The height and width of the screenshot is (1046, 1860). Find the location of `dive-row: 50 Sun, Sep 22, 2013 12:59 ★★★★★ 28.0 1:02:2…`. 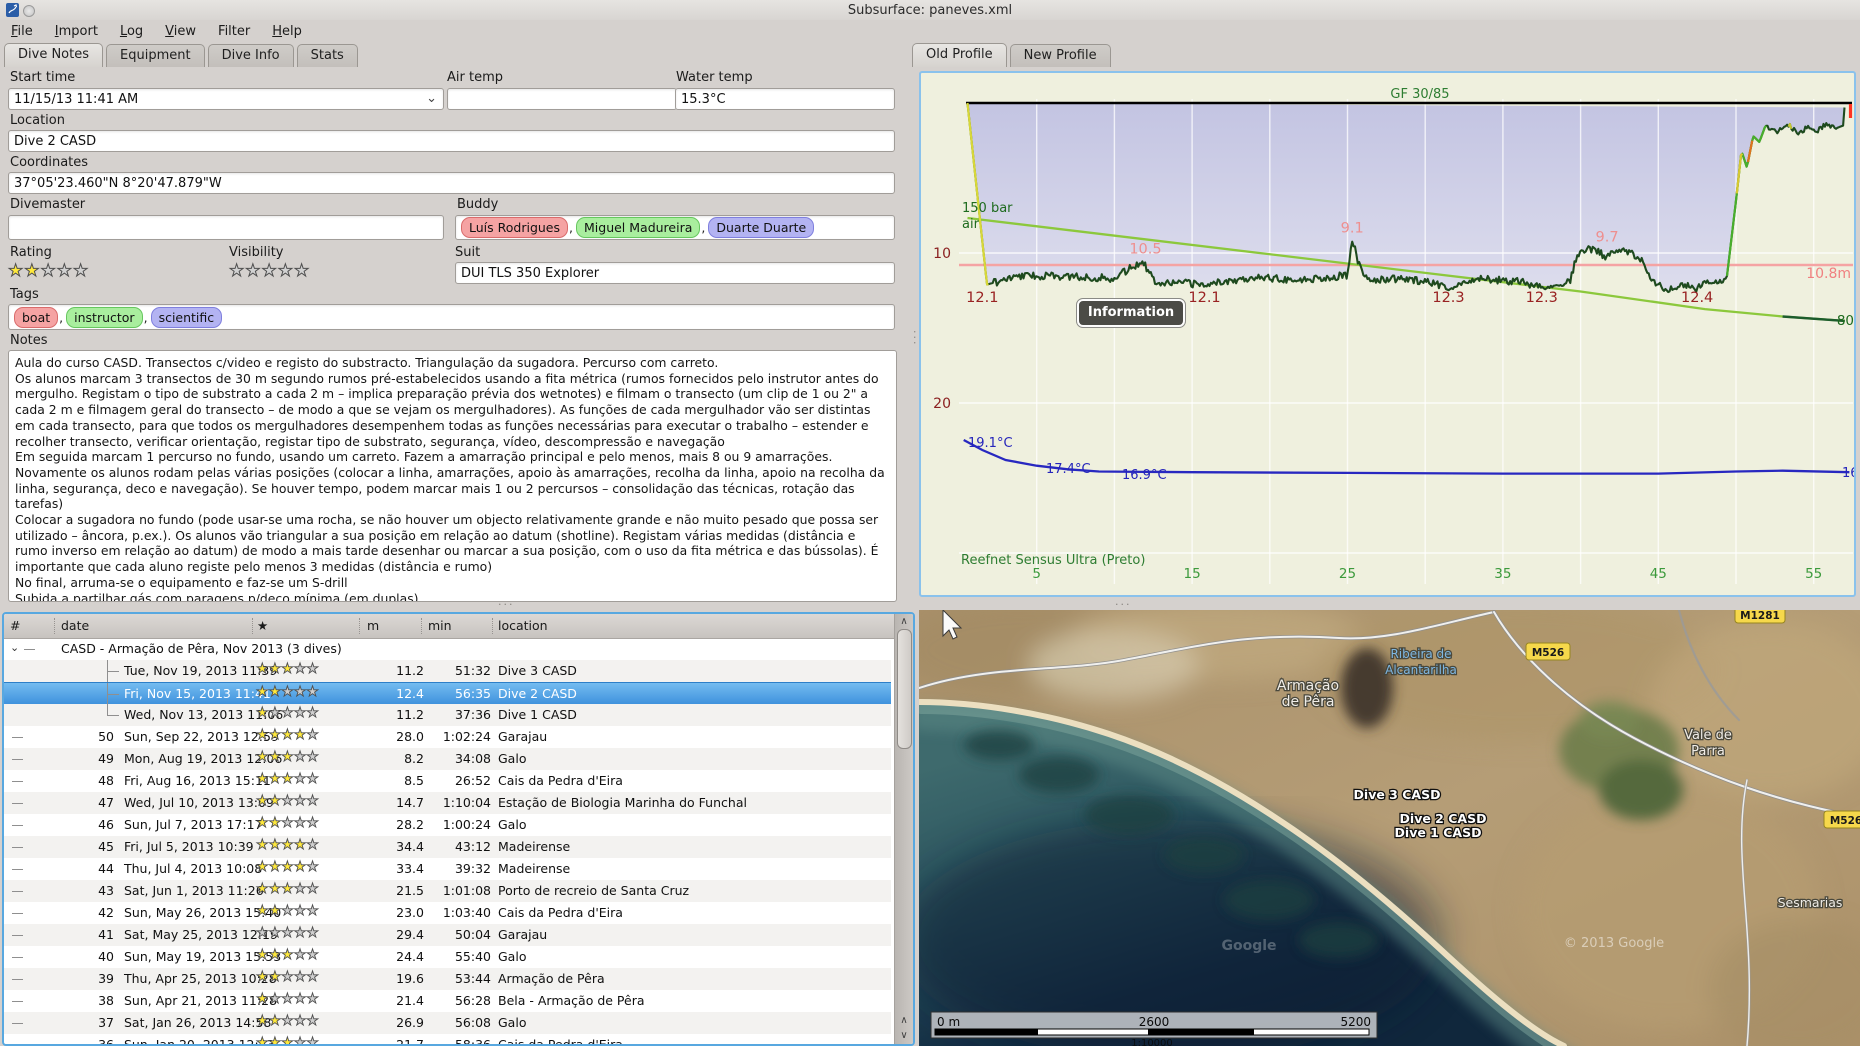

dive-row: 50 Sun, Sep 22, 2013 12:59 ★★★★★ 28.0 1:02:2… is located at coordinates (447, 737).